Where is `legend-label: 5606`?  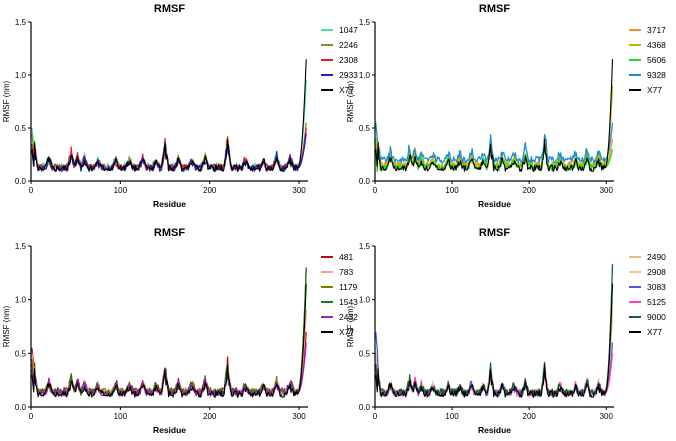 legend-label: 5606 is located at coordinates (656, 60).